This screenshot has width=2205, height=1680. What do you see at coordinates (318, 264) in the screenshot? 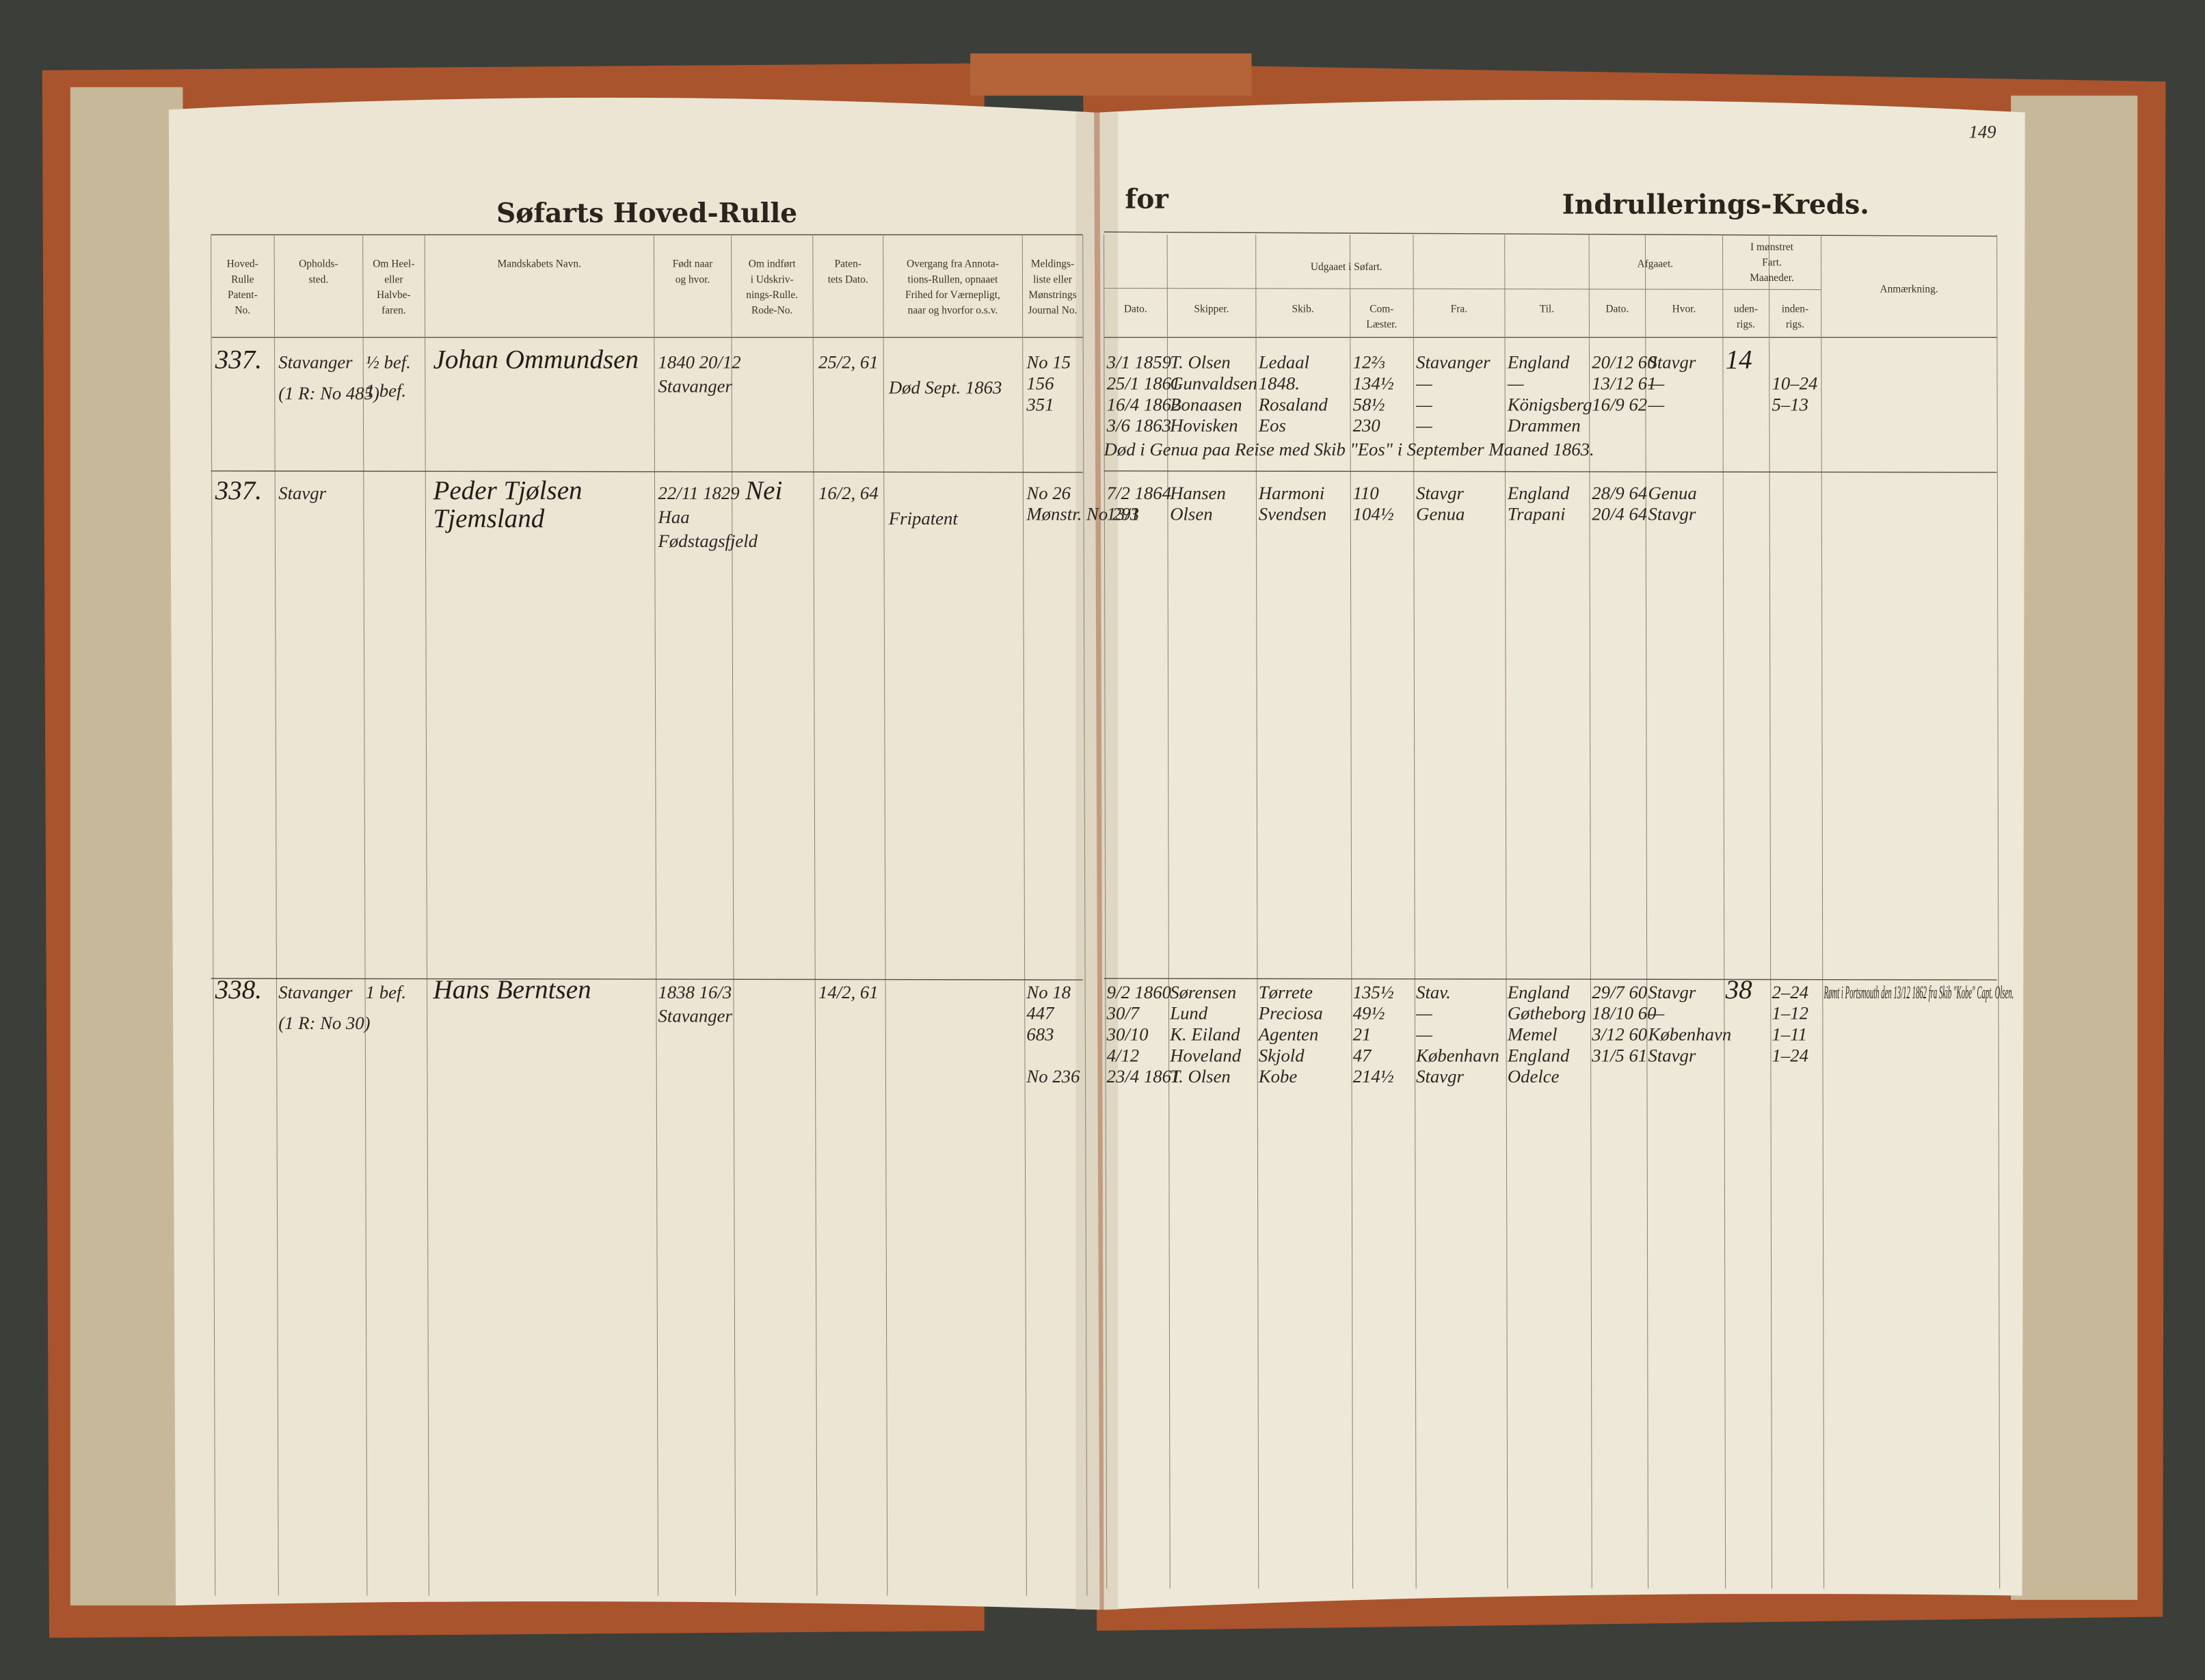
I see `column-header: Opholds-` at bounding box center [318, 264].